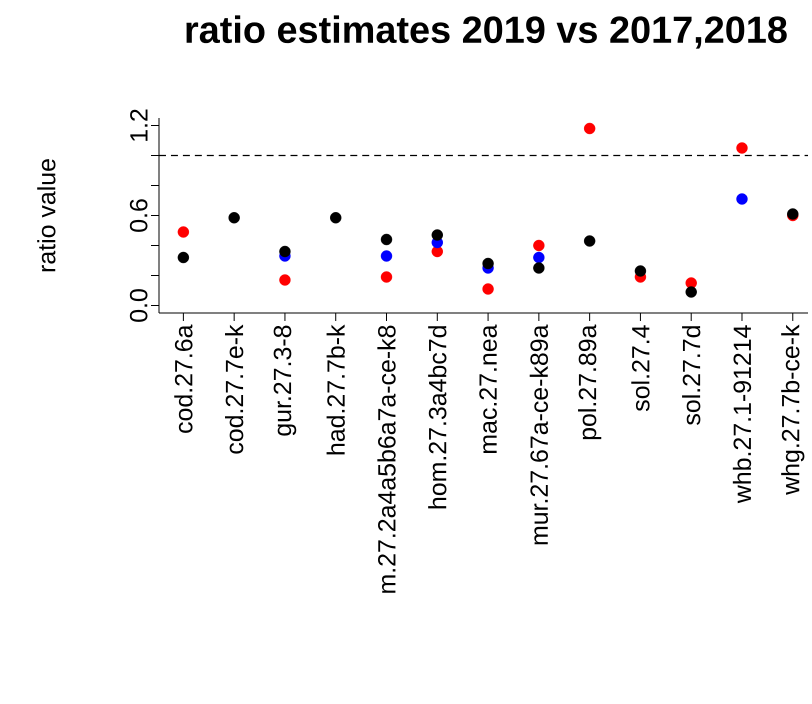 This screenshot has height=704, width=812. What do you see at coordinates (640, 368) in the screenshot?
I see `x-tick-label: sol.27.4` at bounding box center [640, 368].